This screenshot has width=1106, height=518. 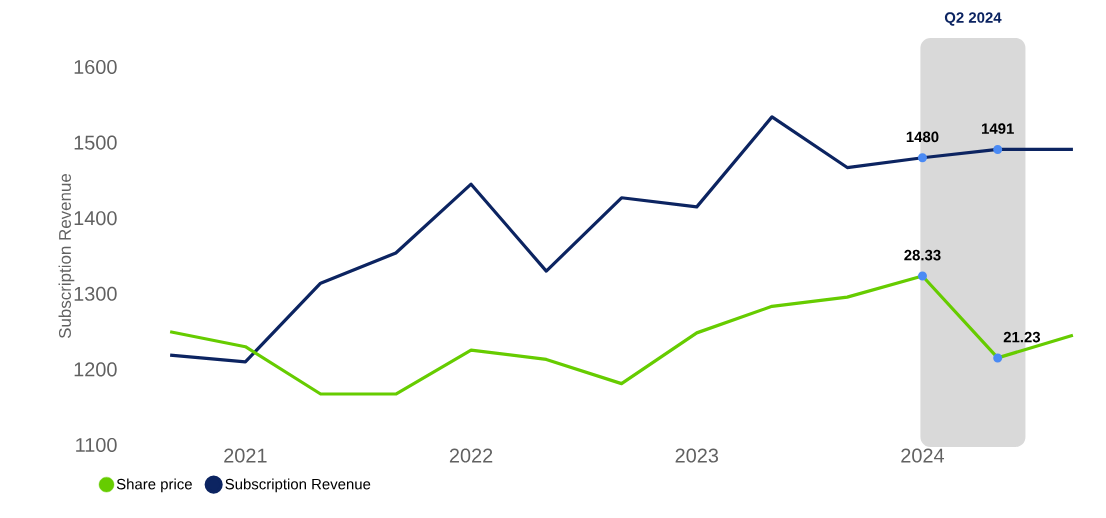 What do you see at coordinates (95, 369) in the screenshot?
I see `y-tick-label: 1200` at bounding box center [95, 369].